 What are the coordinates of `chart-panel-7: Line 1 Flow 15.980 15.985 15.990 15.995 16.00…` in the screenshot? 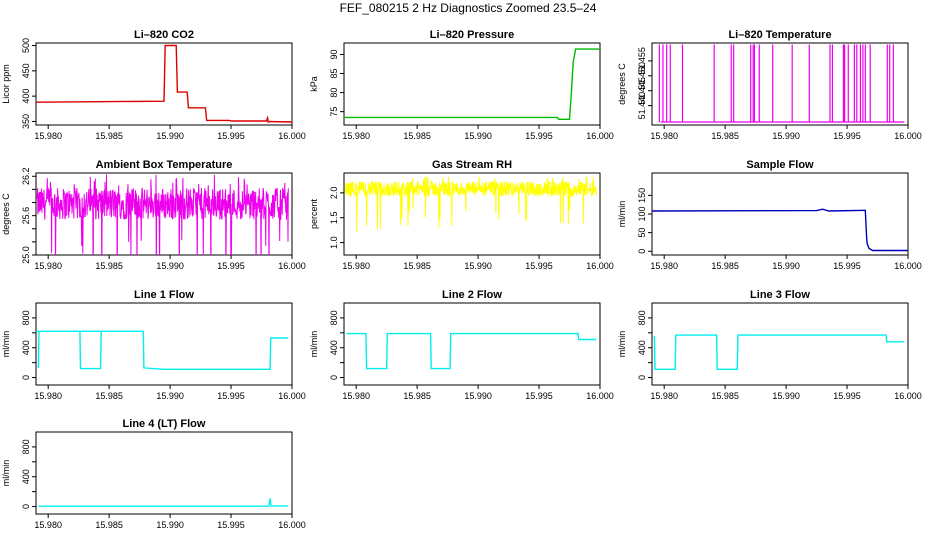 It's located at (153, 345).